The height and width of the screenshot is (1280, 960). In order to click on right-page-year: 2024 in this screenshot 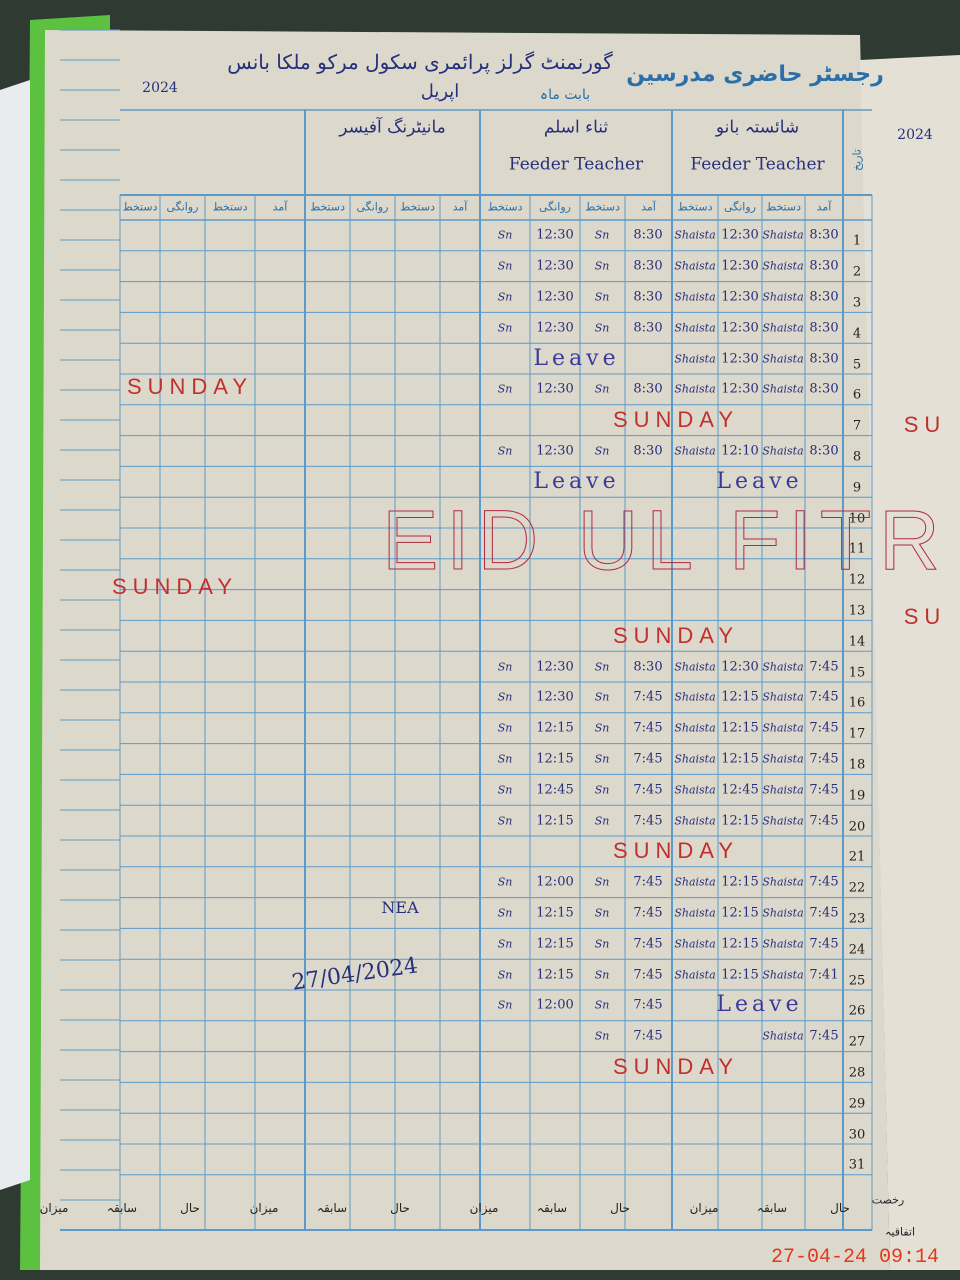, I will do `click(915, 135)`.